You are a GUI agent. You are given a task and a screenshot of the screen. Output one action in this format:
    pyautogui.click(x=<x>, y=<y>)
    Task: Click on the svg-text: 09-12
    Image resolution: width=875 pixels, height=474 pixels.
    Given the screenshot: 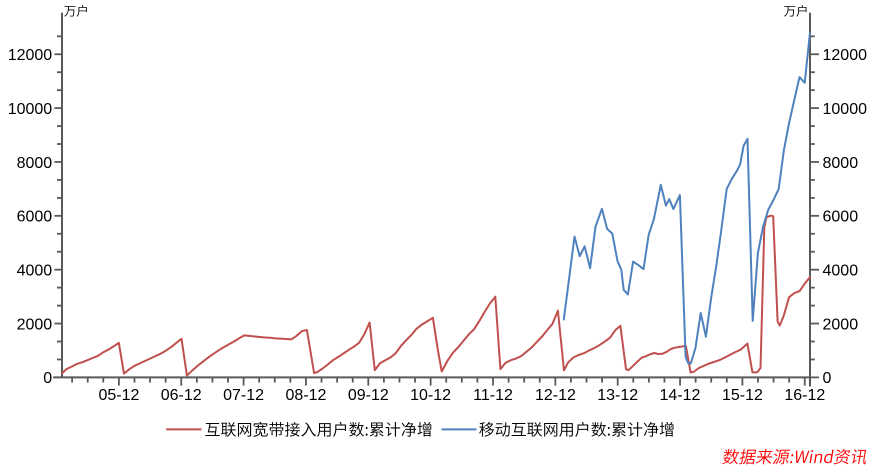 What is the action you would take?
    pyautogui.click(x=368, y=395)
    